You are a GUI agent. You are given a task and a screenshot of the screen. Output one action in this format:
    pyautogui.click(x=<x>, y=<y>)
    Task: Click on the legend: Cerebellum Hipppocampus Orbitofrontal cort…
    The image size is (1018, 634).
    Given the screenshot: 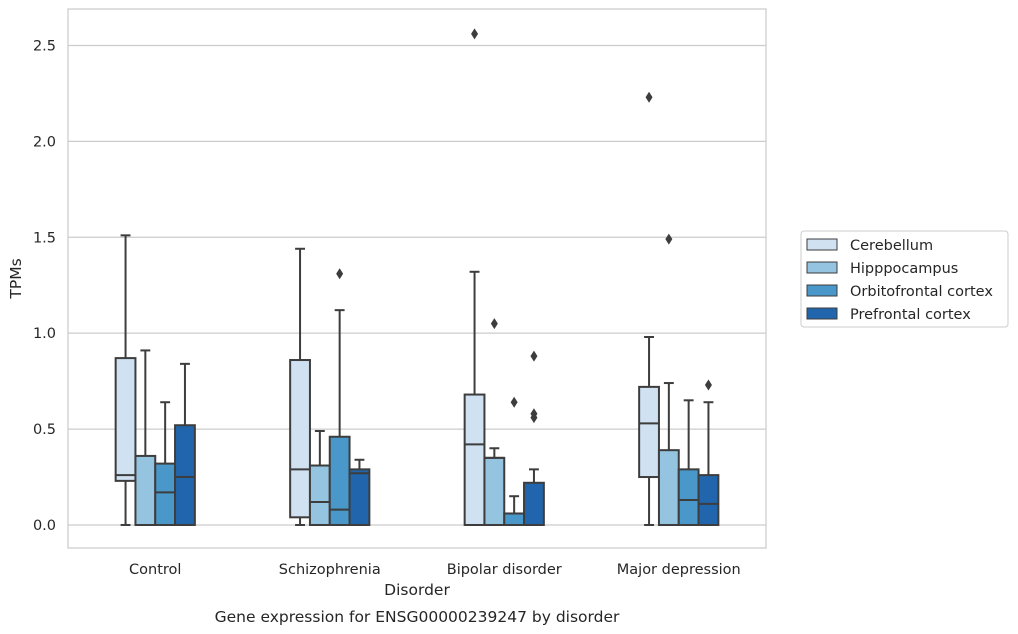 What is the action you would take?
    pyautogui.click(x=904, y=279)
    